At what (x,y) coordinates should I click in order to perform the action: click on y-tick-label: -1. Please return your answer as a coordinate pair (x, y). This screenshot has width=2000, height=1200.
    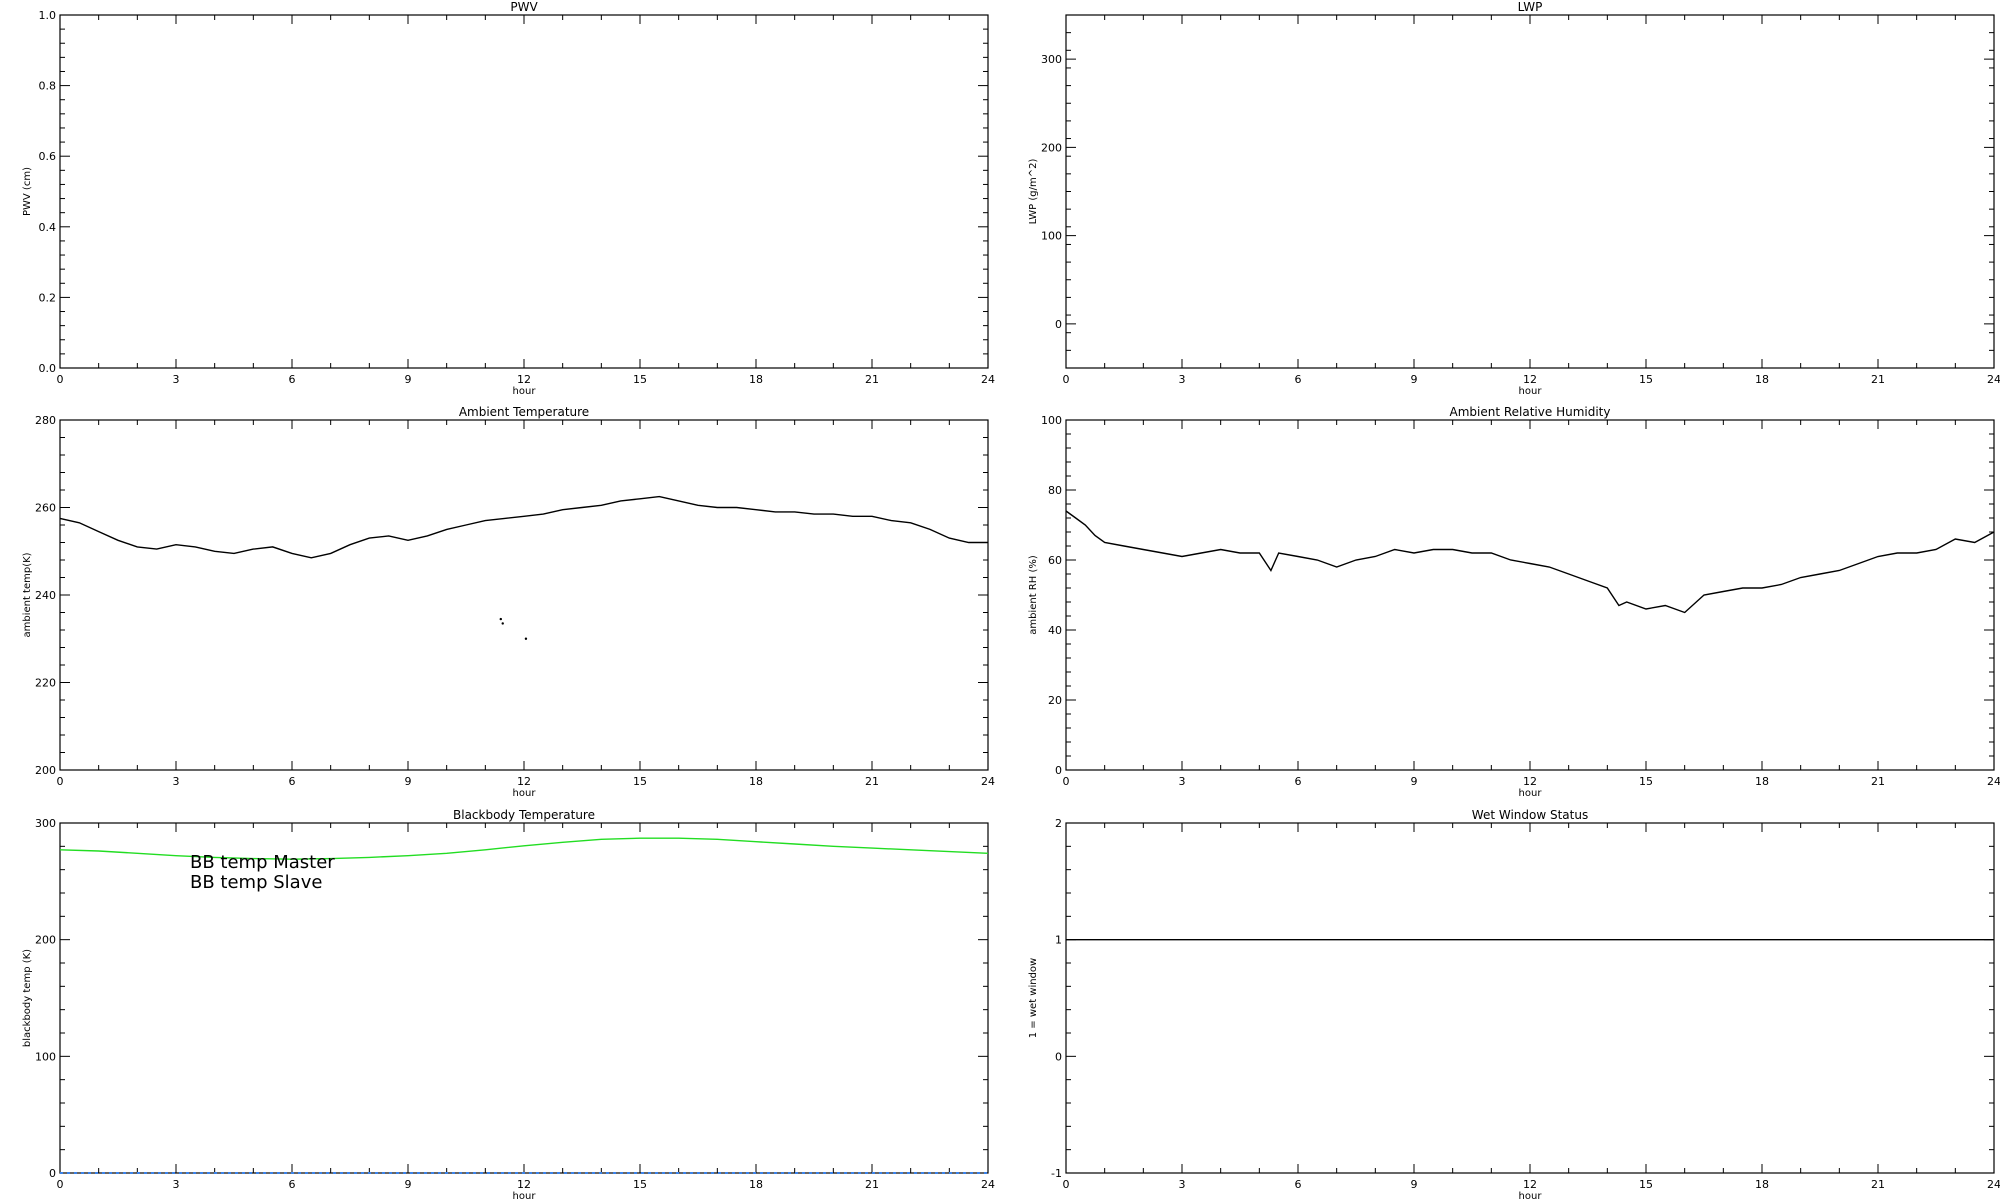
    Looking at the image, I should click on (1056, 1173).